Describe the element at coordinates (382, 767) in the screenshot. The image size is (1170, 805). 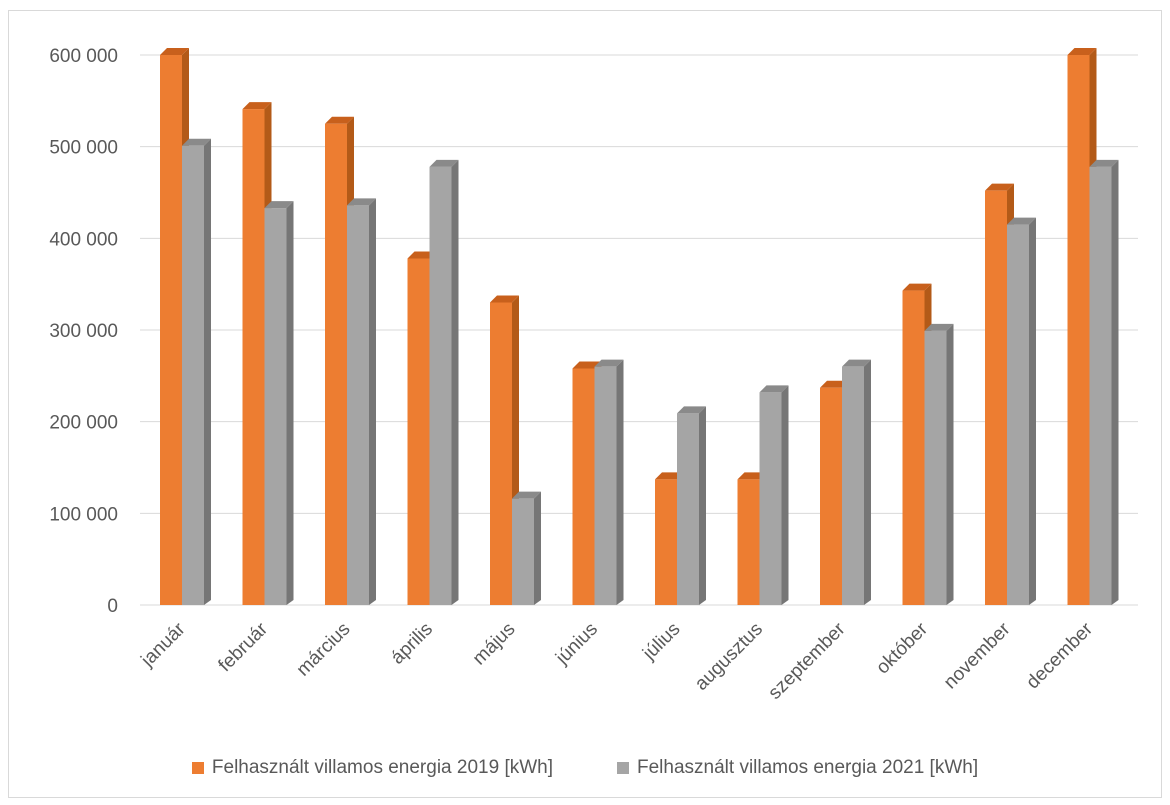
I see `legend-label-2019: Felhasznált villamos energia 2019 [kWh]` at that location.